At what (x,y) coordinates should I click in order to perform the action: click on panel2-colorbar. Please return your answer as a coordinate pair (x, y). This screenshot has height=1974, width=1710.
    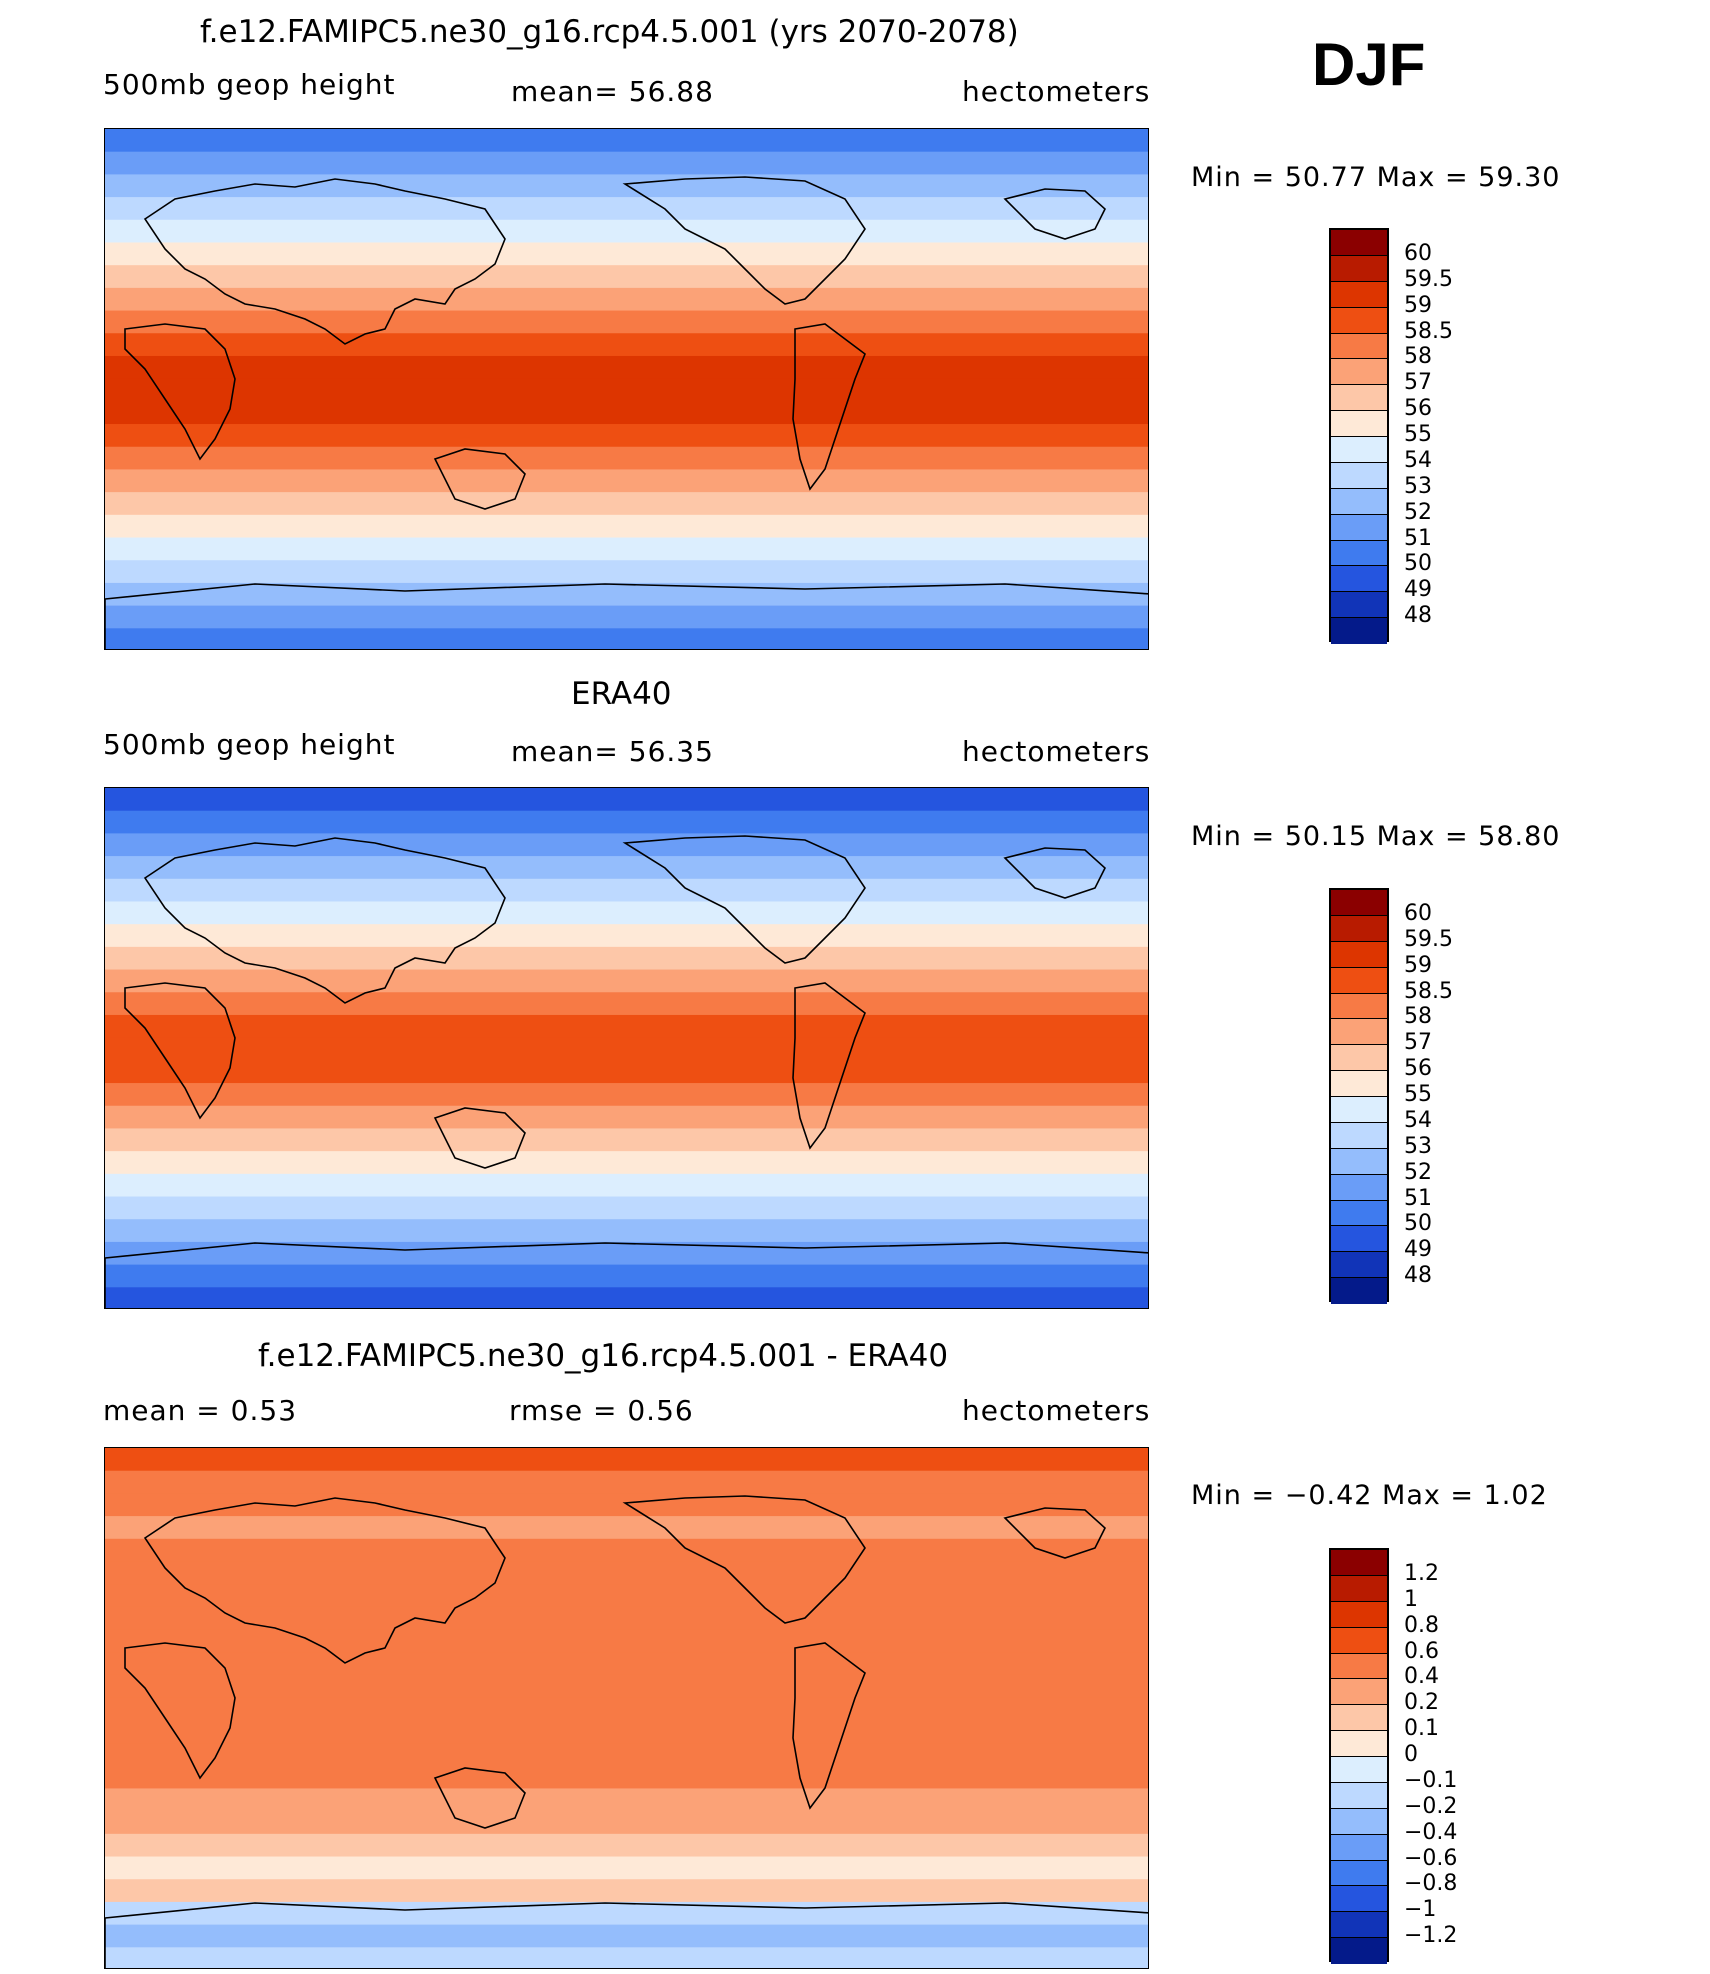
    Looking at the image, I should click on (1359, 1096).